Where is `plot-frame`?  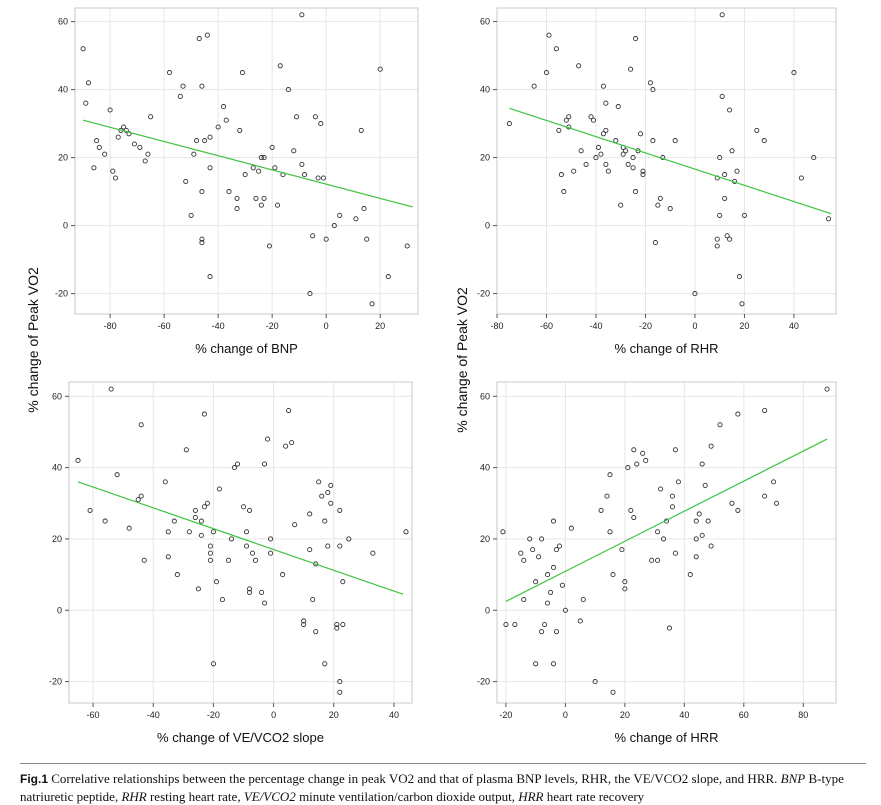 plot-frame is located at coordinates (246, 161).